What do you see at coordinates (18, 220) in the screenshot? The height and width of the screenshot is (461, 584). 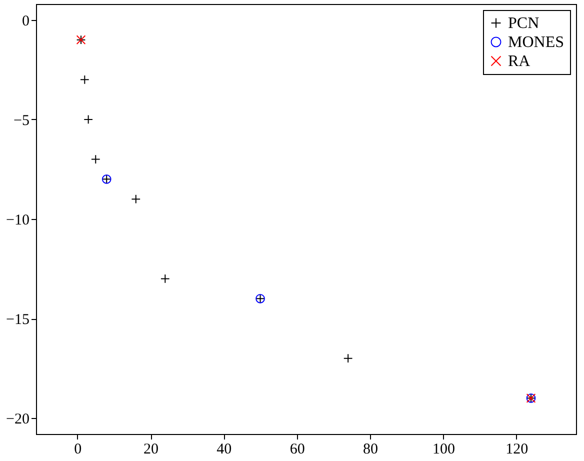 I see `y-tick-label: −10` at bounding box center [18, 220].